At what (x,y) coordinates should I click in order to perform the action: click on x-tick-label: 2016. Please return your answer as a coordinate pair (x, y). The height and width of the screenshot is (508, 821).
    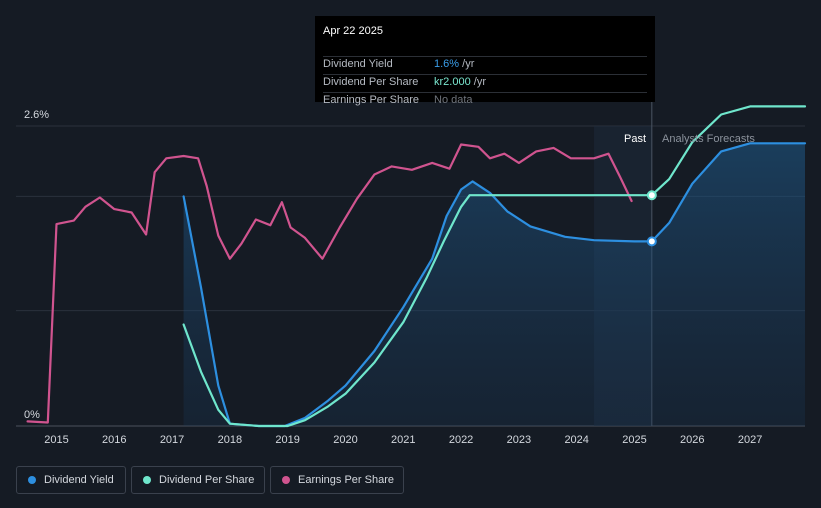
    Looking at the image, I should click on (114, 440).